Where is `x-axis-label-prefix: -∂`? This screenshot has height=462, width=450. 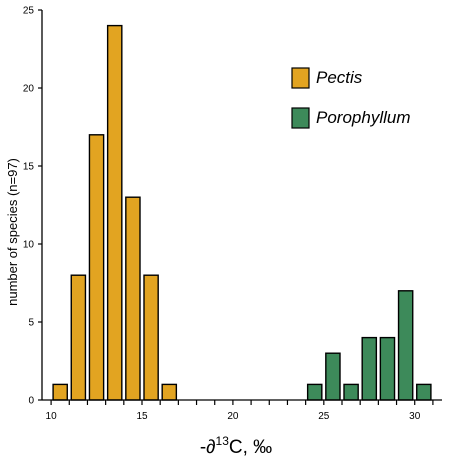
x-axis-label-prefix: -∂ is located at coordinates (208, 447).